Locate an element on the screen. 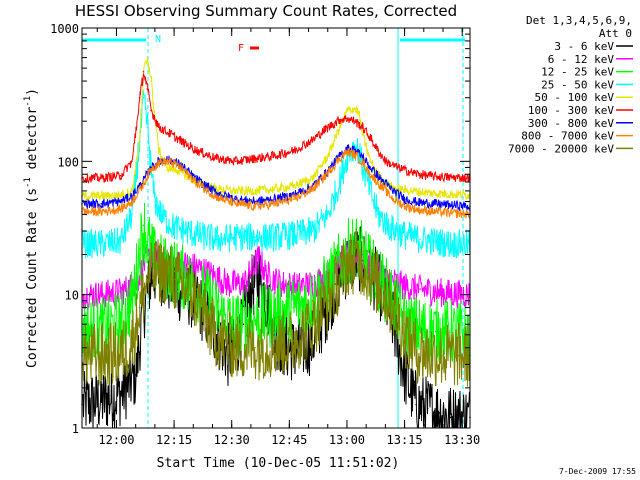 The image size is (640, 480). legend-label: 300 - 800 keV is located at coordinates (571, 123).